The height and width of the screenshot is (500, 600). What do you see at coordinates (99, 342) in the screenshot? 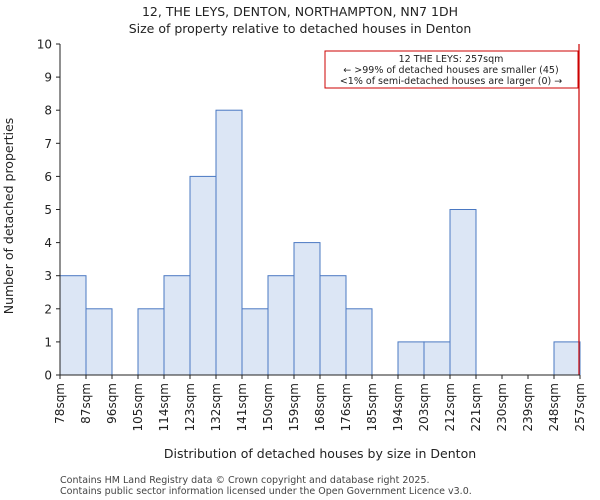
I see `bar-87sqm` at bounding box center [99, 342].